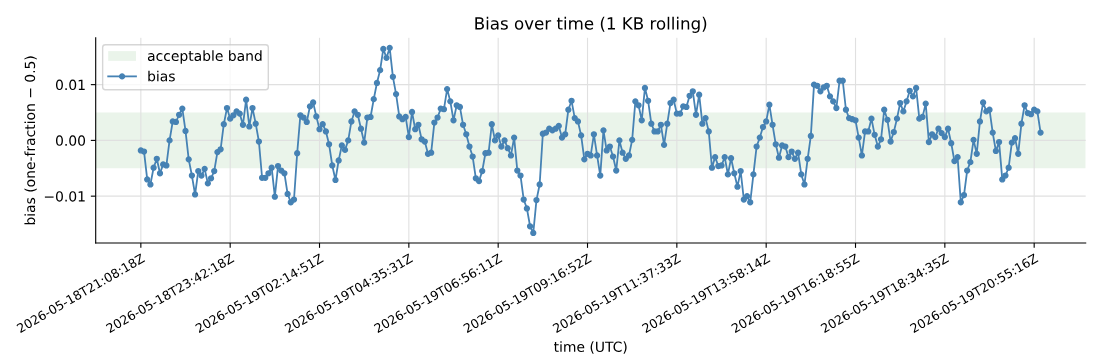 The height and width of the screenshot is (360, 1100). What do you see at coordinates (590, 347) in the screenshot?
I see `x-axis-title: time (UTC)` at bounding box center [590, 347].